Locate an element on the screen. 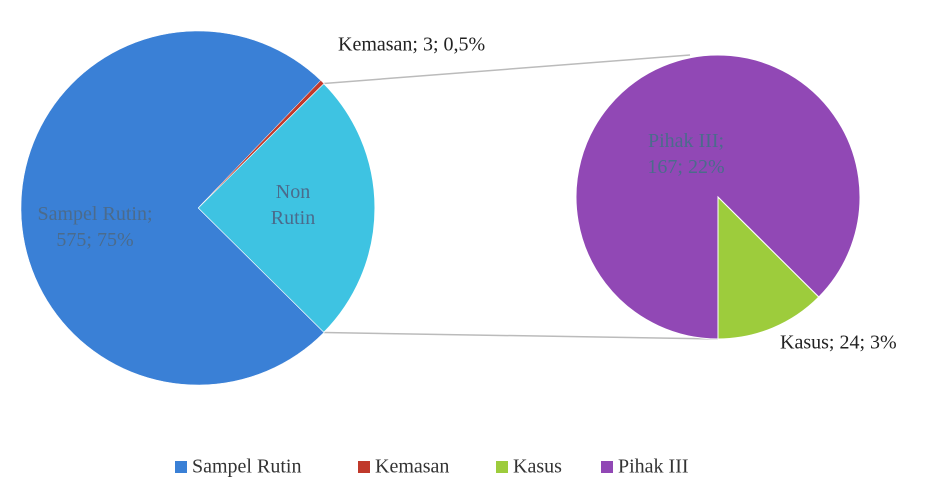  data-label: Sampel Rutin; 575; 75% is located at coordinates (95, 227).